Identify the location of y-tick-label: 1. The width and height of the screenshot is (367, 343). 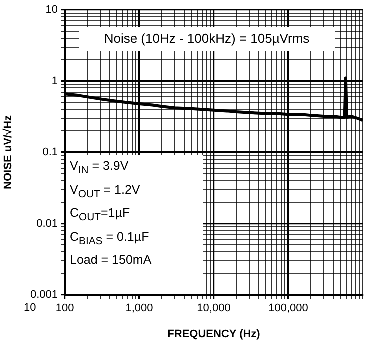
(55, 81).